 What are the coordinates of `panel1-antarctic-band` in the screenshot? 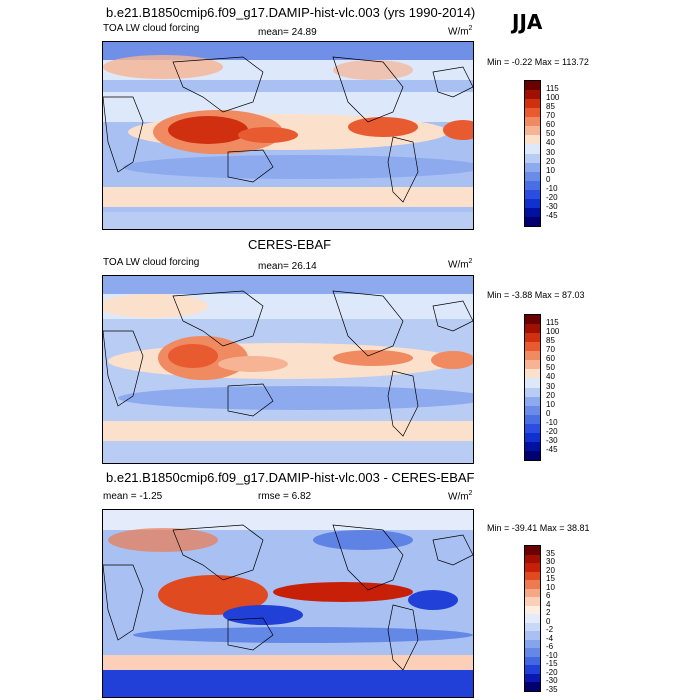 It's located at (288, 220).